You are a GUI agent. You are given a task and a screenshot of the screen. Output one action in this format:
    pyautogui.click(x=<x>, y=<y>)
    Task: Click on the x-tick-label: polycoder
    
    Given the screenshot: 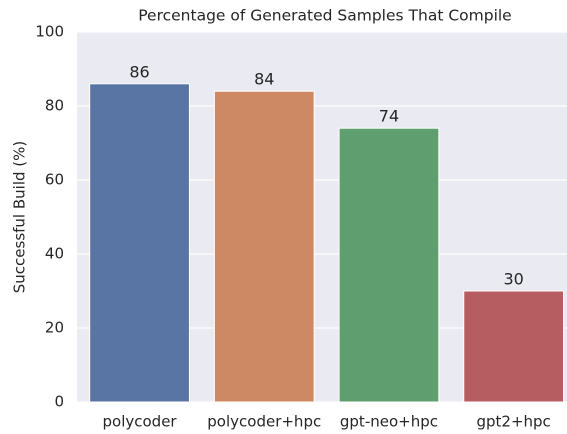 What is the action you would take?
    pyautogui.click(x=140, y=422)
    